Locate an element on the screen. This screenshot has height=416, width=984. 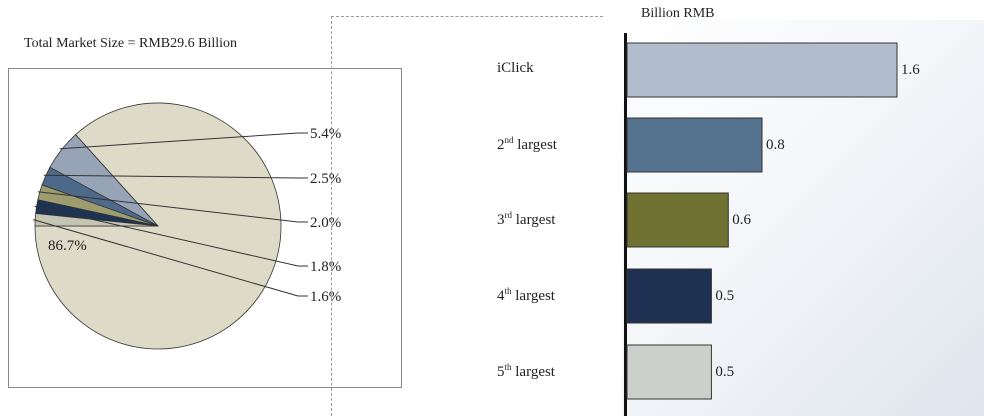
bar-category-label: 3rd largest is located at coordinates (526, 219).